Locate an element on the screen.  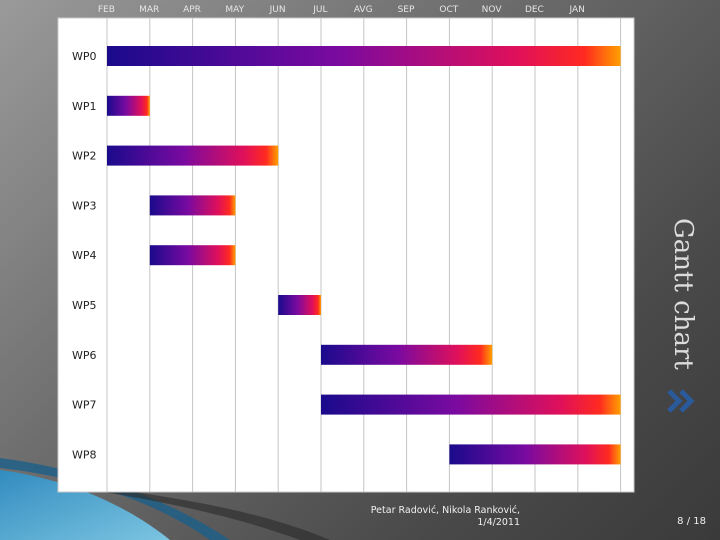
task-label: WP4 is located at coordinates (84, 255).